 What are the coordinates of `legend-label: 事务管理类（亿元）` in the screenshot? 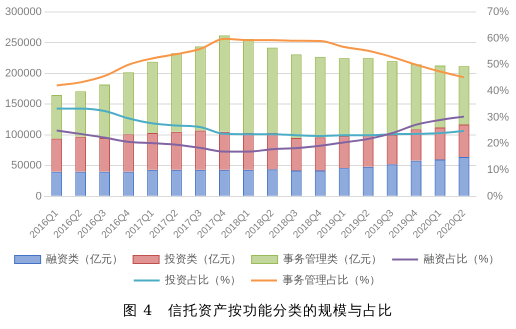 It's located at (332, 259).